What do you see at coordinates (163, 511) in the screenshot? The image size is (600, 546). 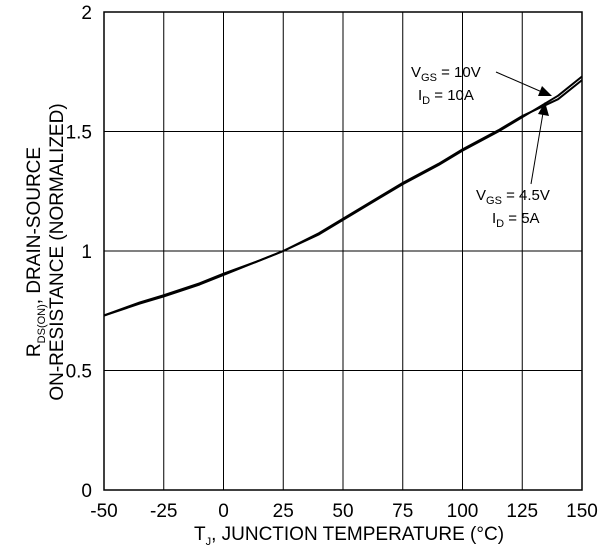 I see `x-tick-label: -25` at bounding box center [163, 511].